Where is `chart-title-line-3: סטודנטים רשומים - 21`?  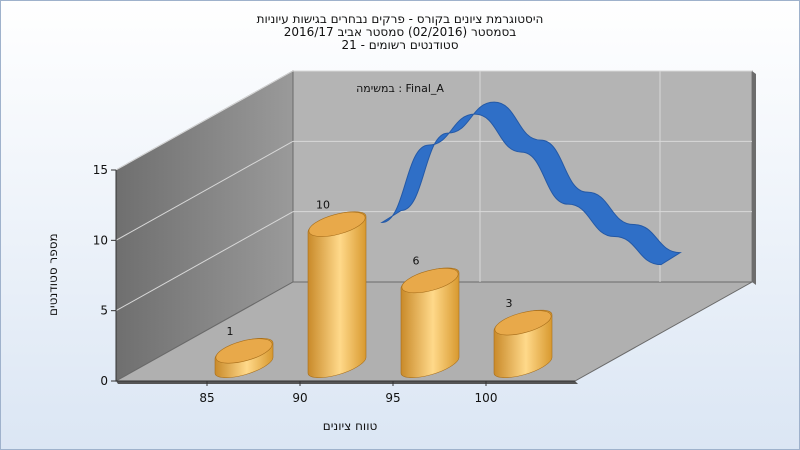 chart-title-line-3: סטודנטים רשומים - 21 is located at coordinates (400, 45).